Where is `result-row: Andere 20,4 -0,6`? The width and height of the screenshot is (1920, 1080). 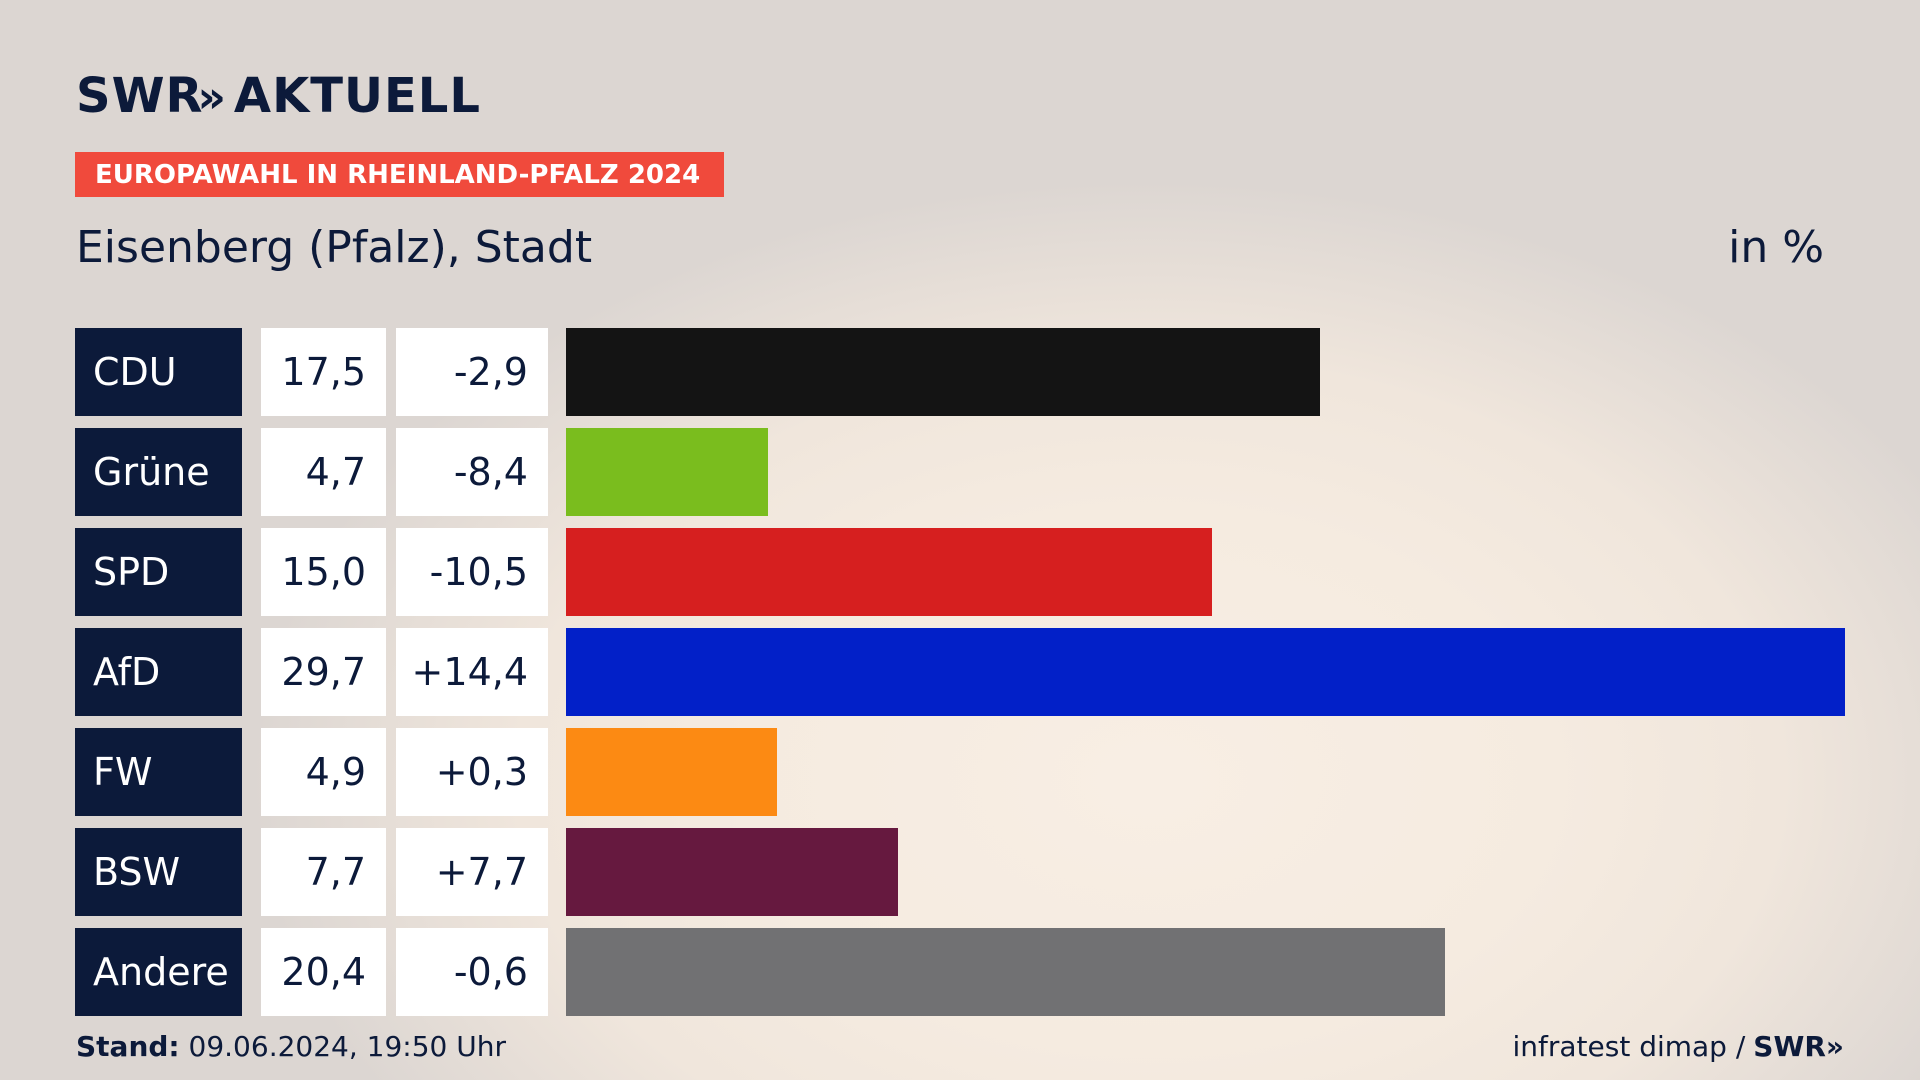 result-row: Andere 20,4 -0,6 is located at coordinates (960, 972).